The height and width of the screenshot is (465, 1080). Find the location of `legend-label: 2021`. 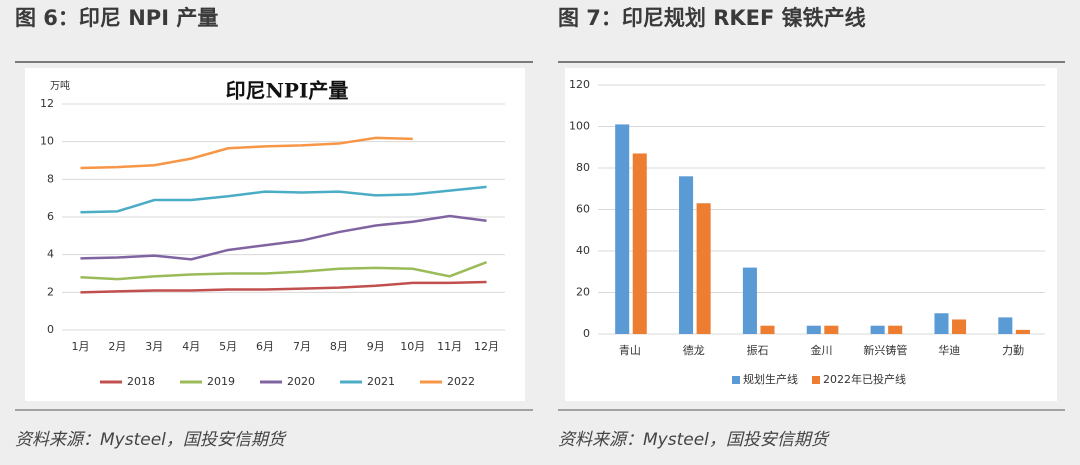

legend-label: 2021 is located at coordinates (381, 381).